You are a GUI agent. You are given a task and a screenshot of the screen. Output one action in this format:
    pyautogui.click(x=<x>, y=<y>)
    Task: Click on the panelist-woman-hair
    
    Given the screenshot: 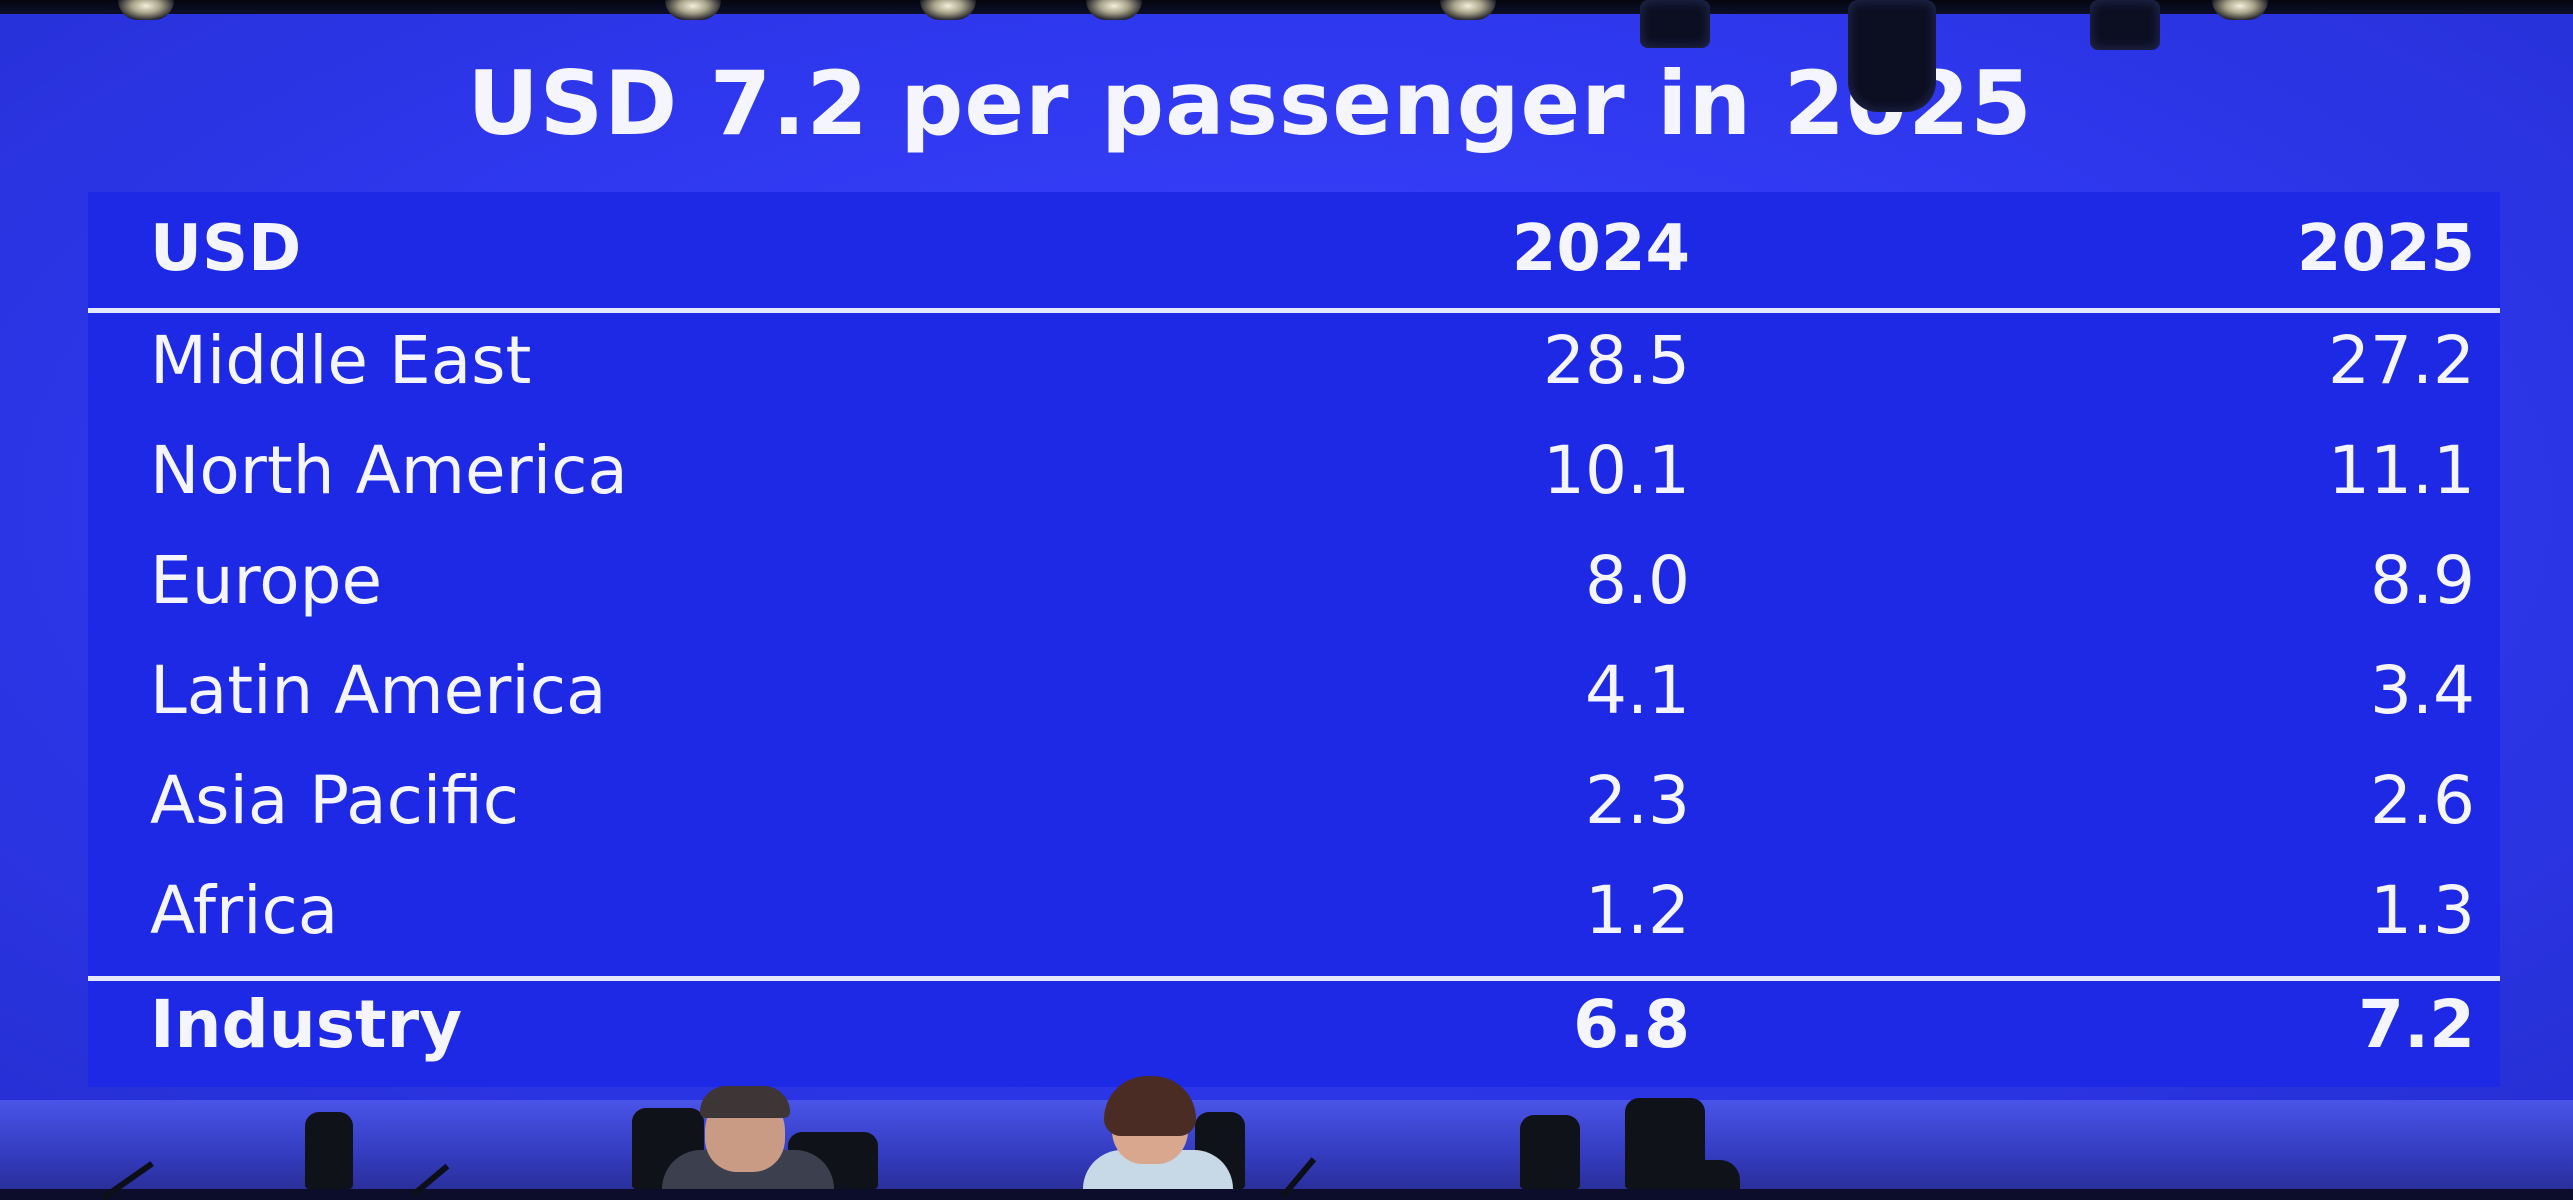 What is the action you would take?
    pyautogui.click(x=1150, y=1106)
    